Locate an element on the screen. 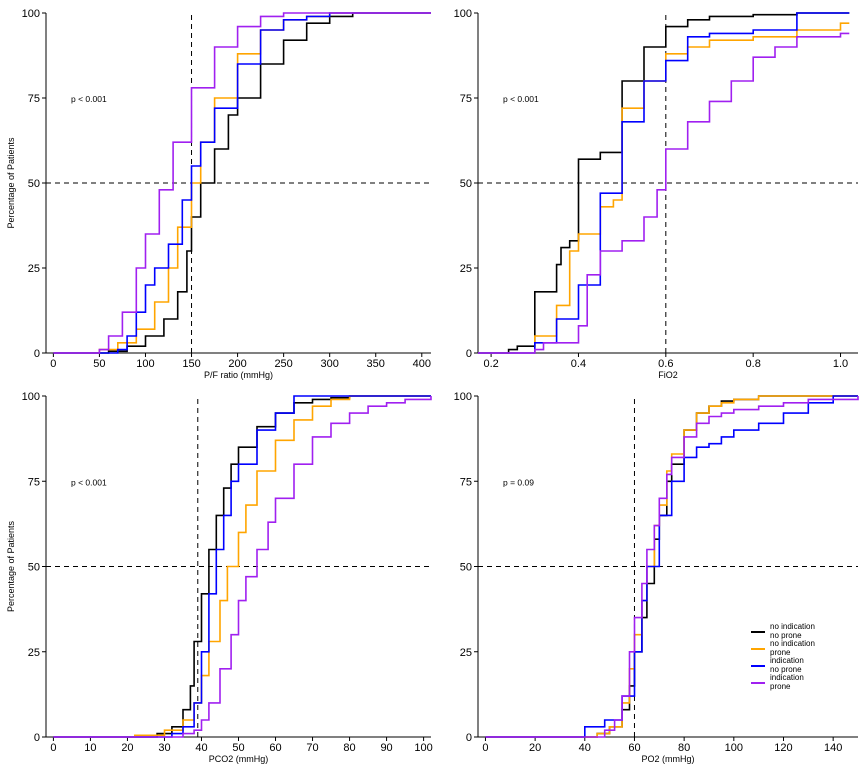 This screenshot has height=770, width=859. x-tick-label: 0.4 is located at coordinates (578, 364).